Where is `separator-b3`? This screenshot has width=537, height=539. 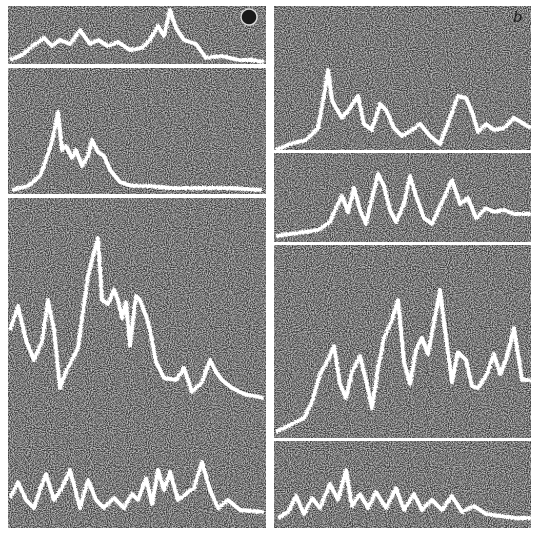
separator-b3 is located at coordinates (402, 439).